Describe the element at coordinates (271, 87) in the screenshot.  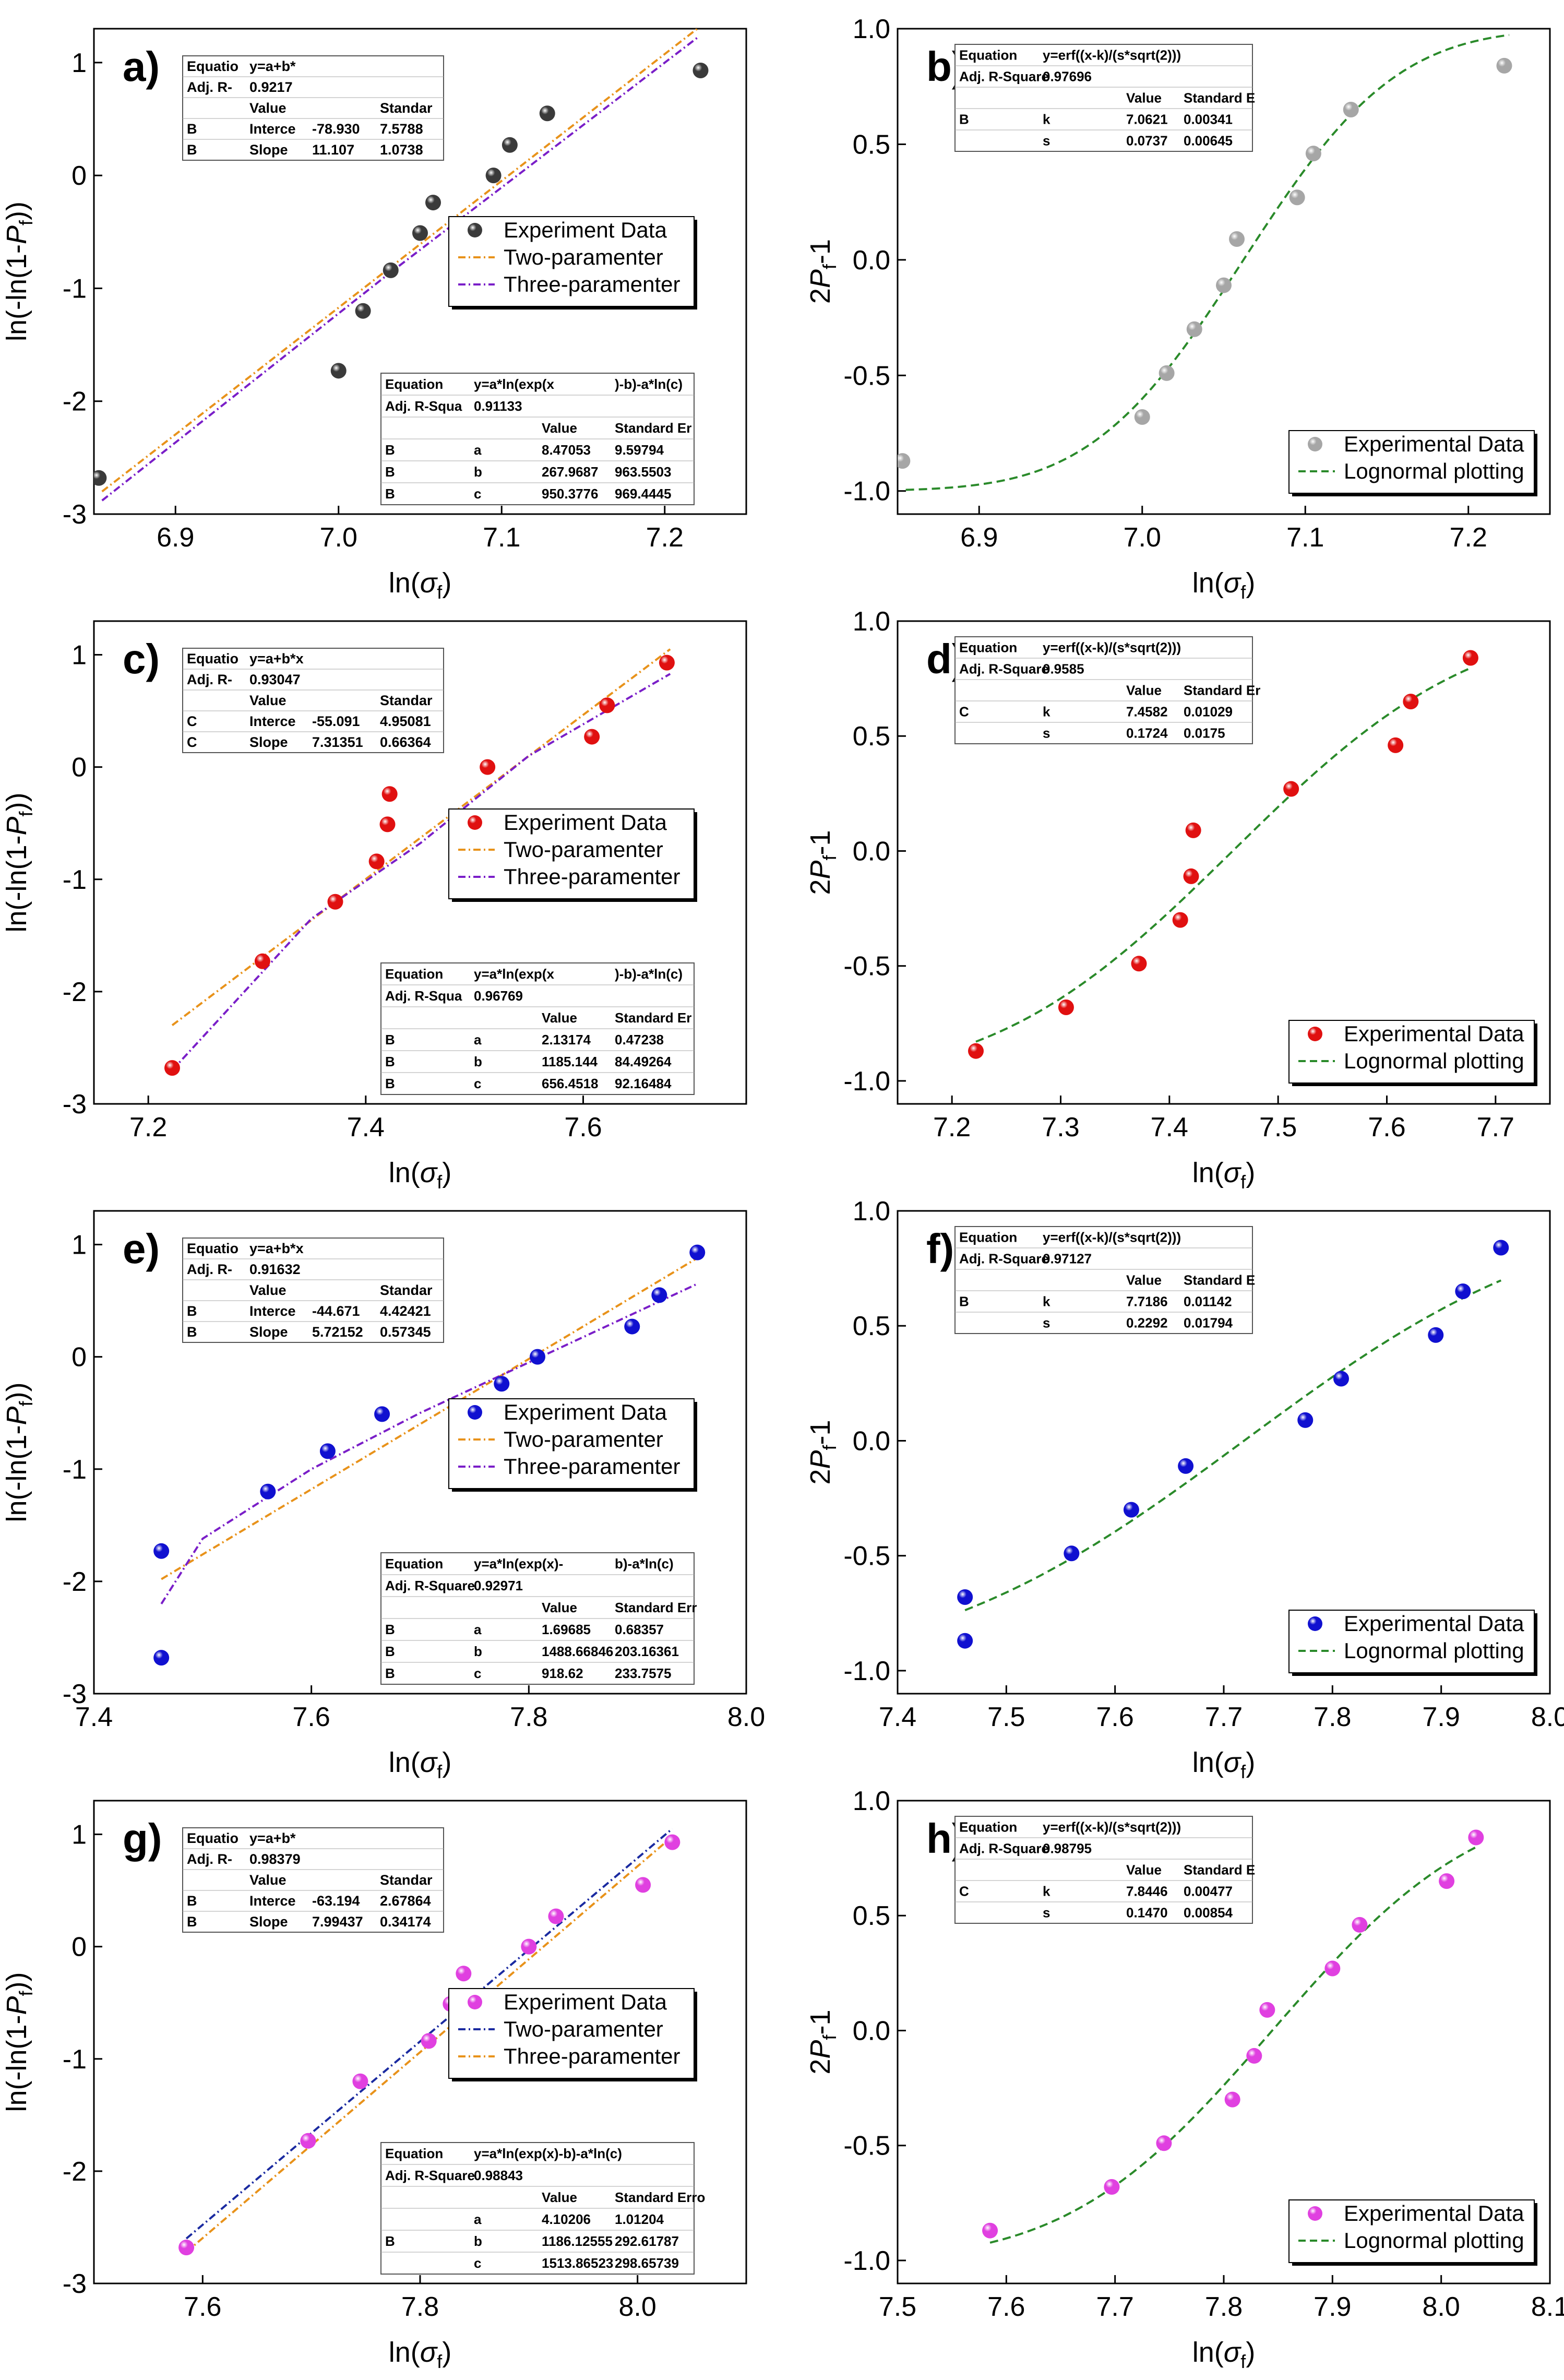
I see `fit-table-cell: 0.9217` at that location.